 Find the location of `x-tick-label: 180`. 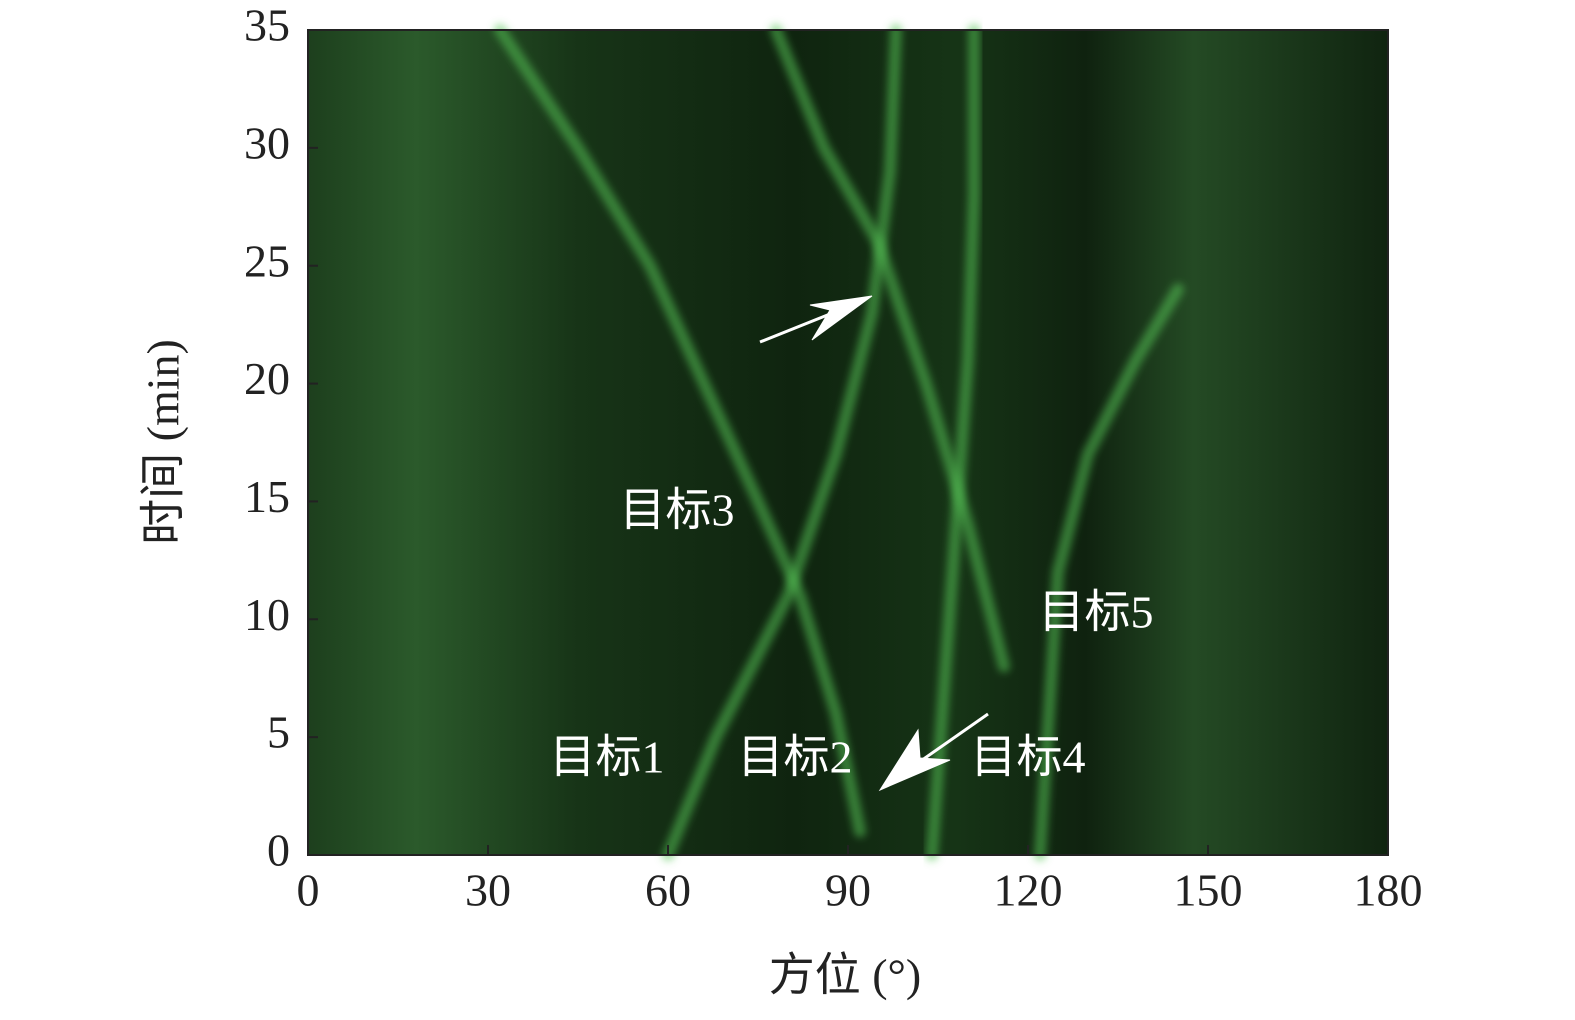

x-tick-label: 180 is located at coordinates (1388, 890).